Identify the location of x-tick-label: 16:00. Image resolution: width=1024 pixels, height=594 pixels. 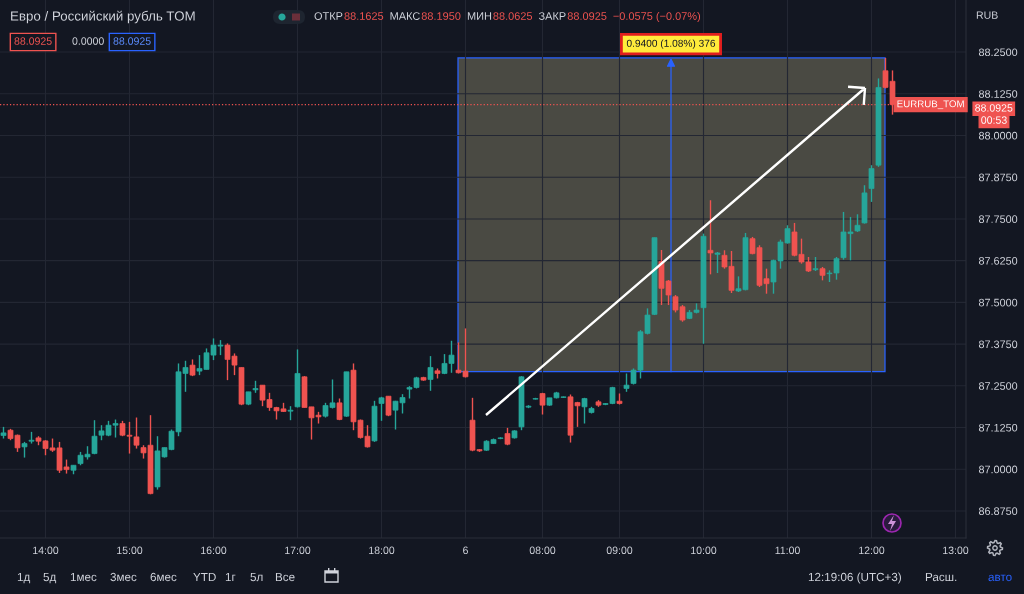
(214, 550).